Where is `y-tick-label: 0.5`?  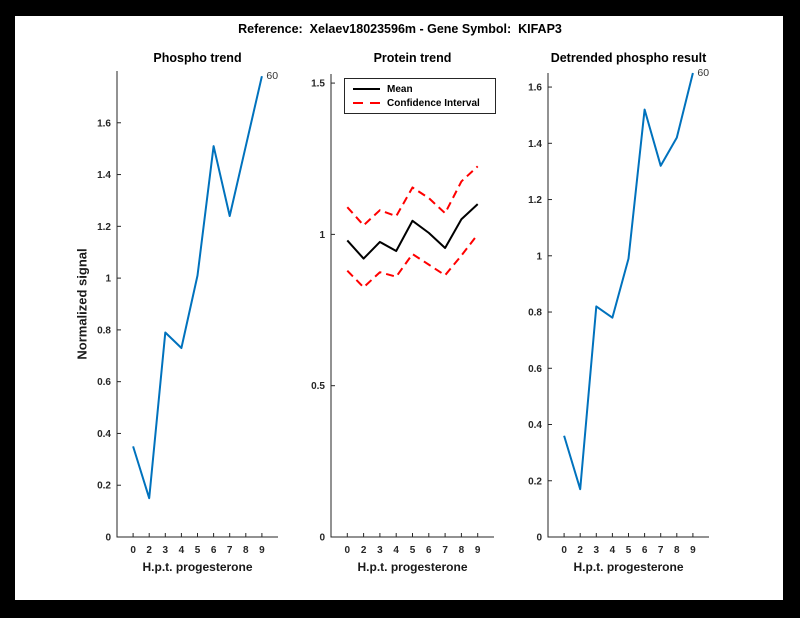 y-tick-label: 0.5 is located at coordinates (318, 386).